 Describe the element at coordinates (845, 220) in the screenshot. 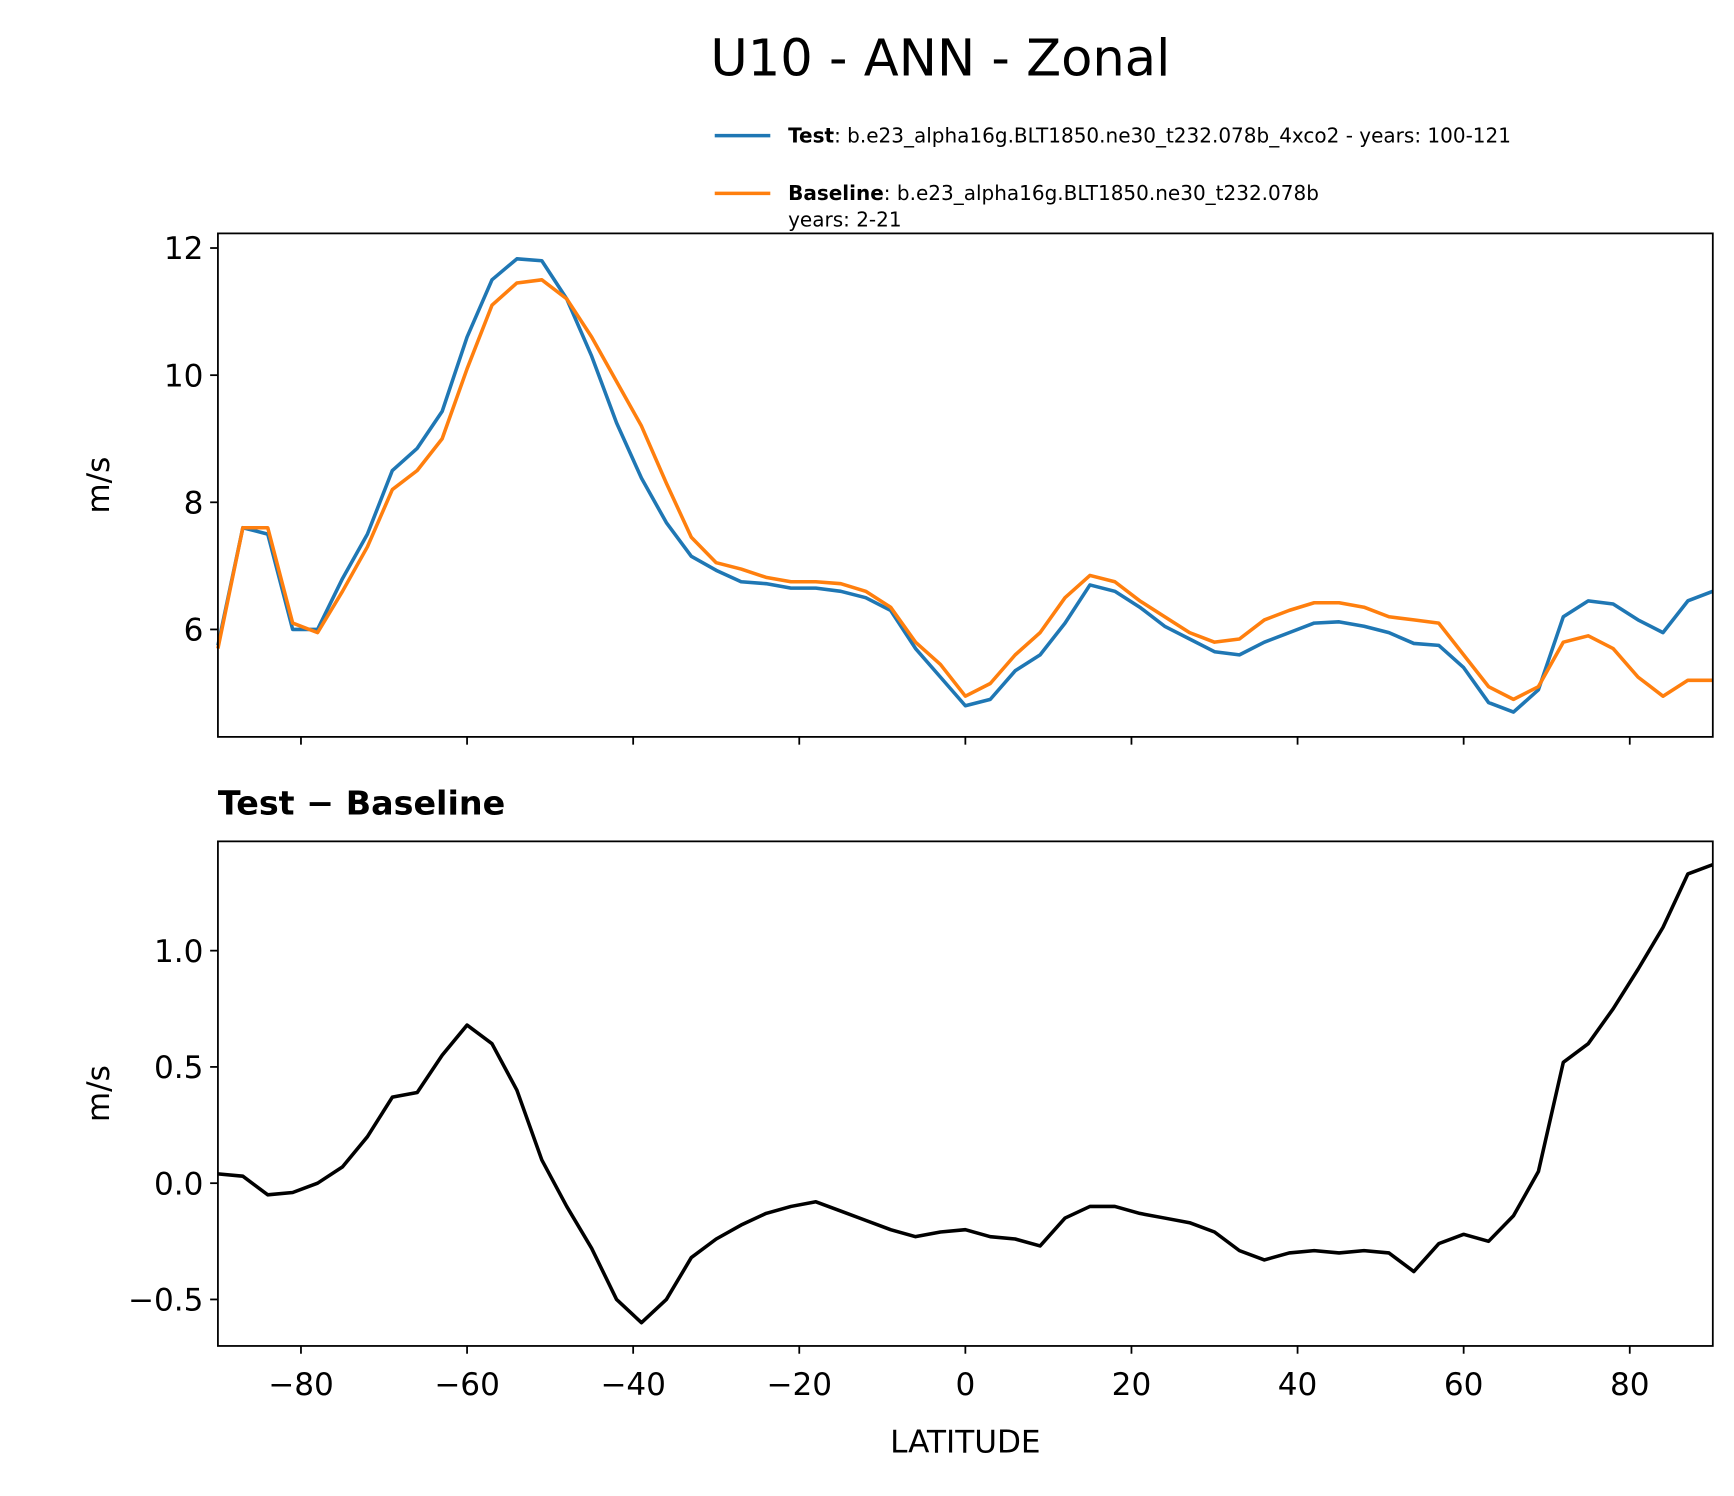

I see `legend-label: years: 2-21` at that location.